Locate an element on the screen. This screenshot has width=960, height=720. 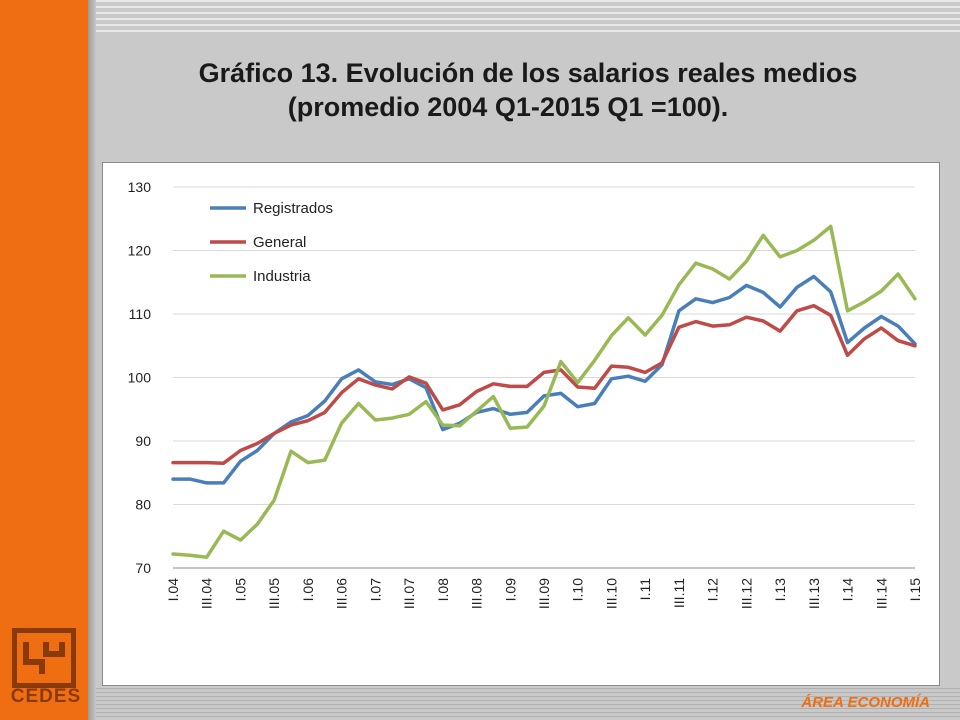
x-tick-label-I.14: I.14 is located at coordinates (848, 590).